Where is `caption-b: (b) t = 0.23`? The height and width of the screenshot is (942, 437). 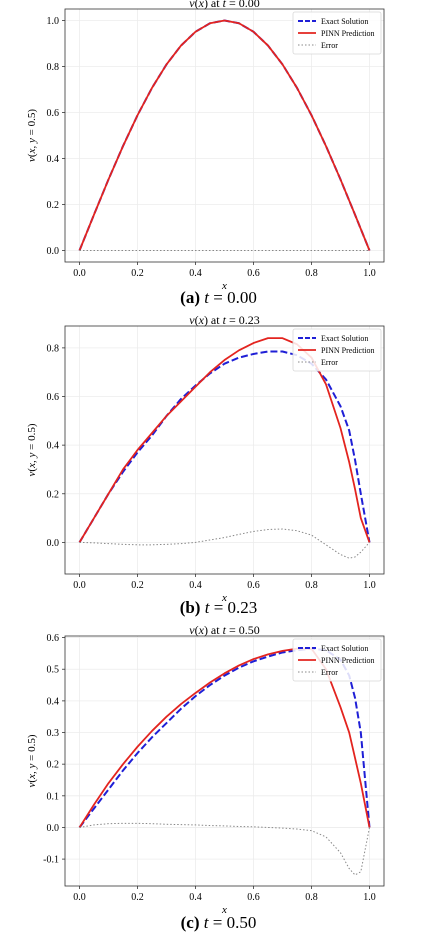
caption-b: (b) t = 0.23 is located at coordinates (218, 608).